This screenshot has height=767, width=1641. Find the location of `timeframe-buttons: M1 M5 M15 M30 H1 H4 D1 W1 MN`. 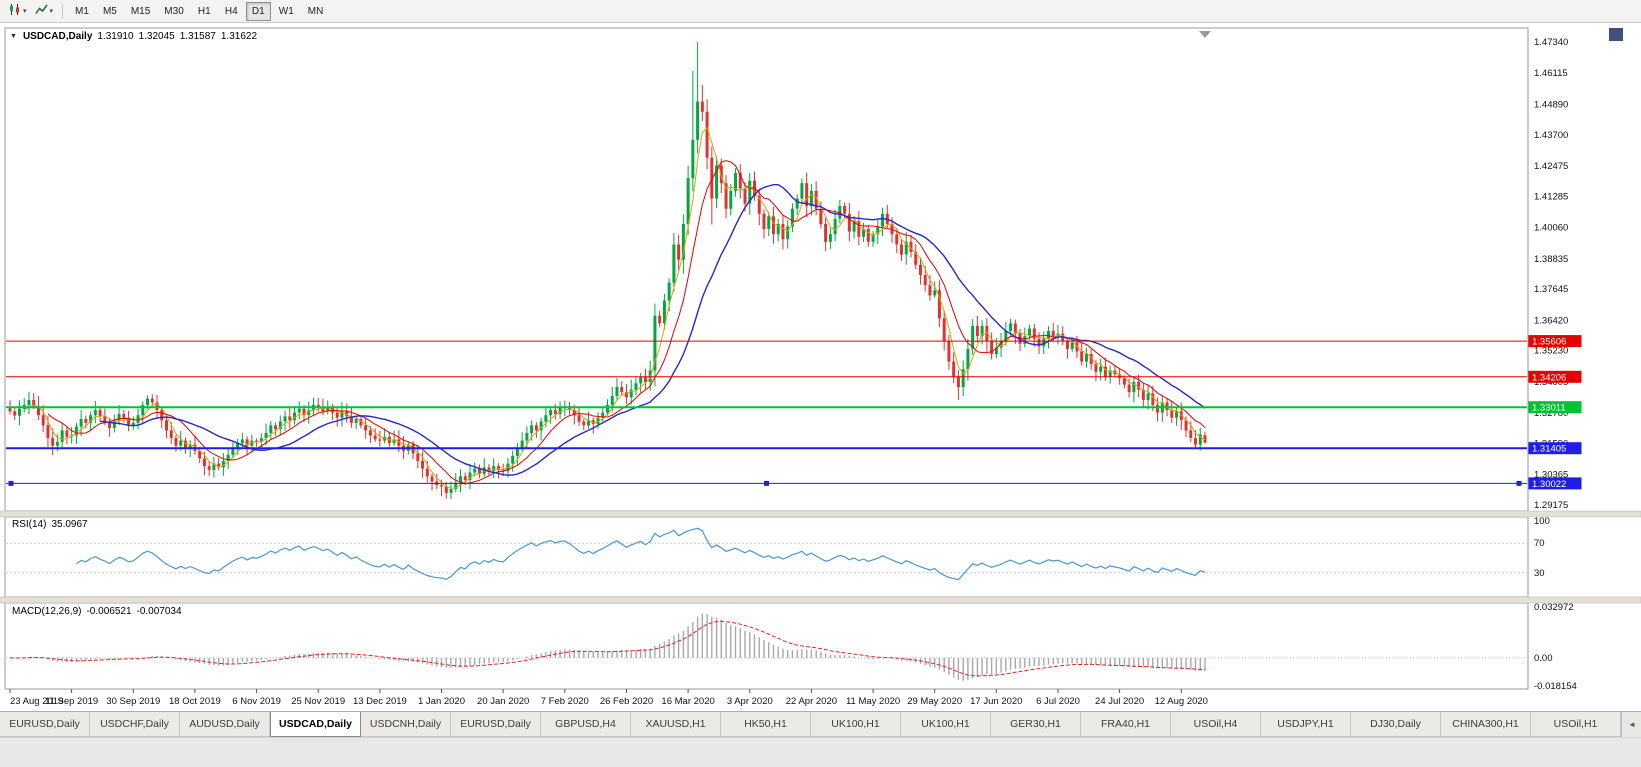

timeframe-buttons: M1 M5 M15 M30 H1 H4 D1 W1 MN is located at coordinates (199, 11).